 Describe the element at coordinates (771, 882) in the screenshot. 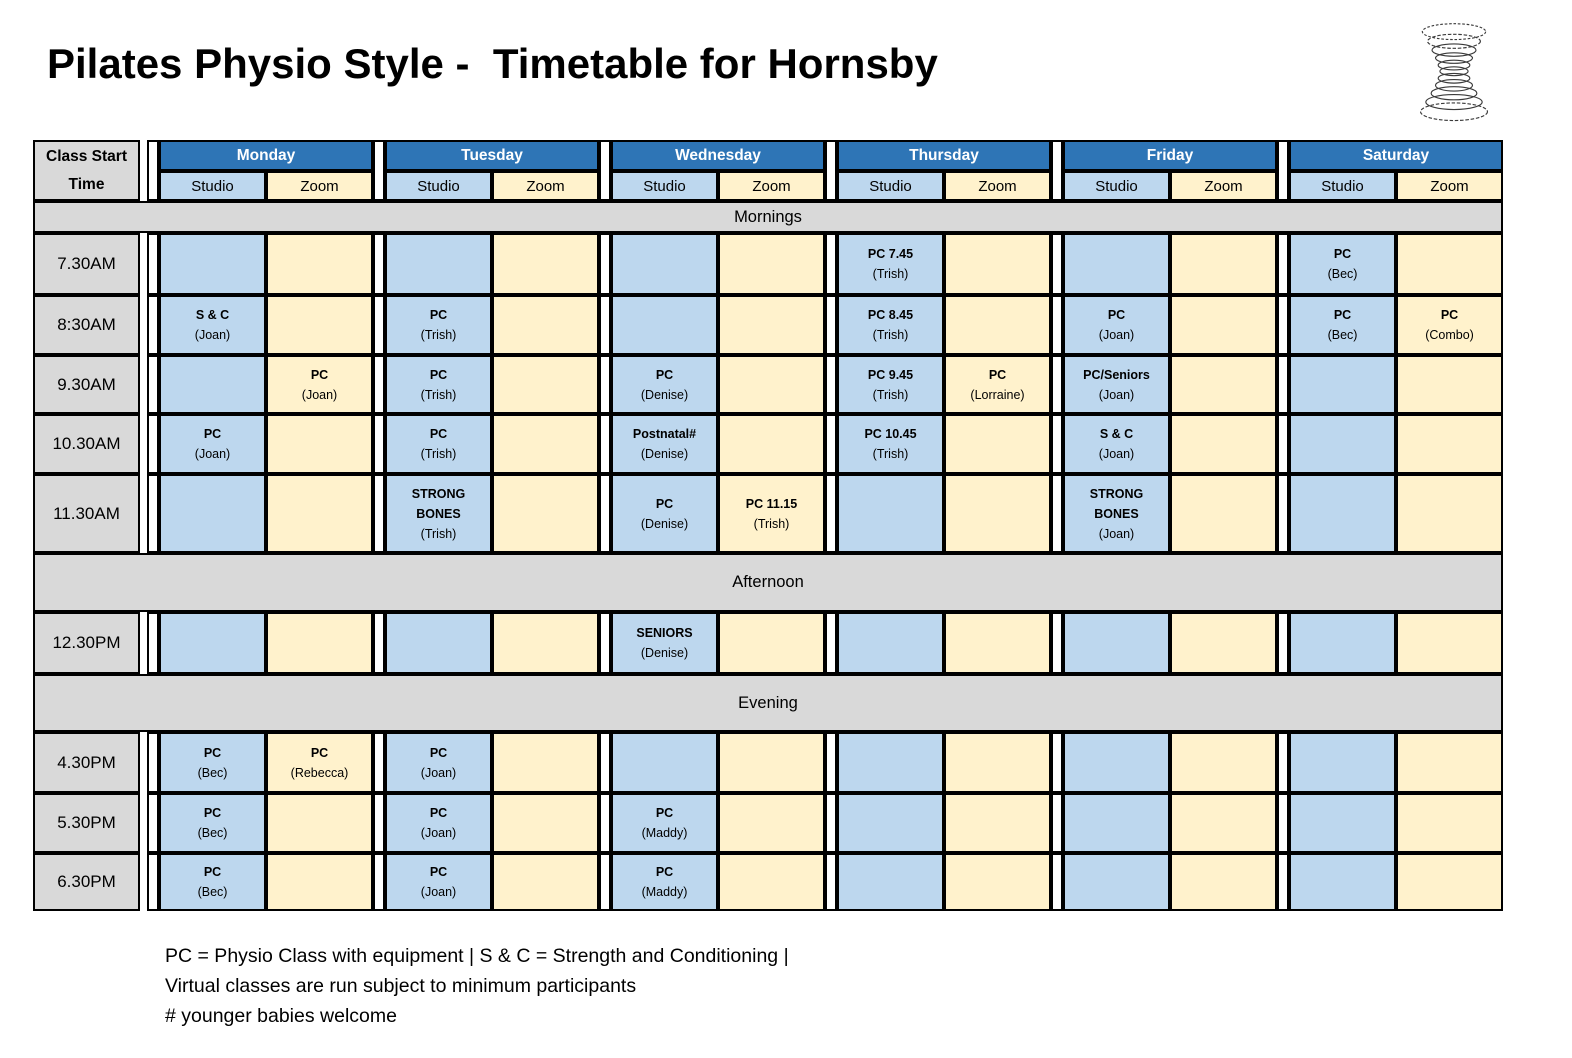

I see `cell-wednesday-zoom-6-30pm` at that location.